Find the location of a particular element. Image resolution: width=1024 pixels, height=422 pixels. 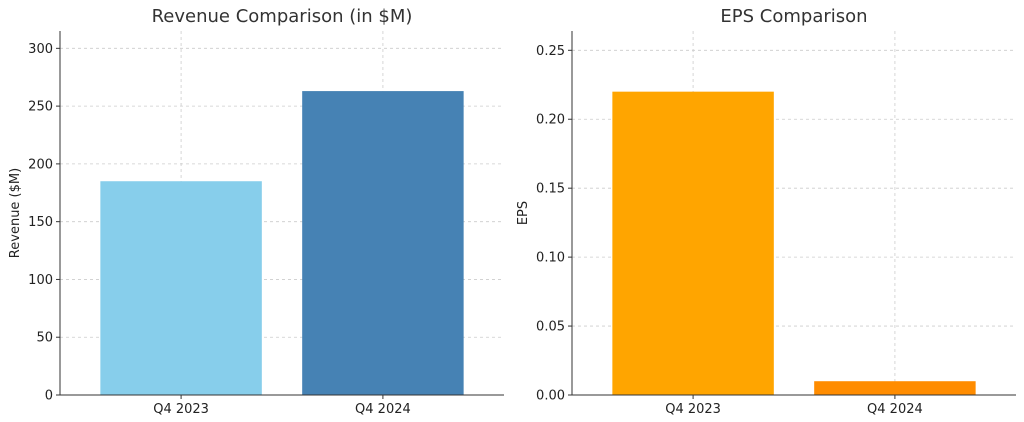

eps-ytick-label: 0.20 is located at coordinates (550, 120).